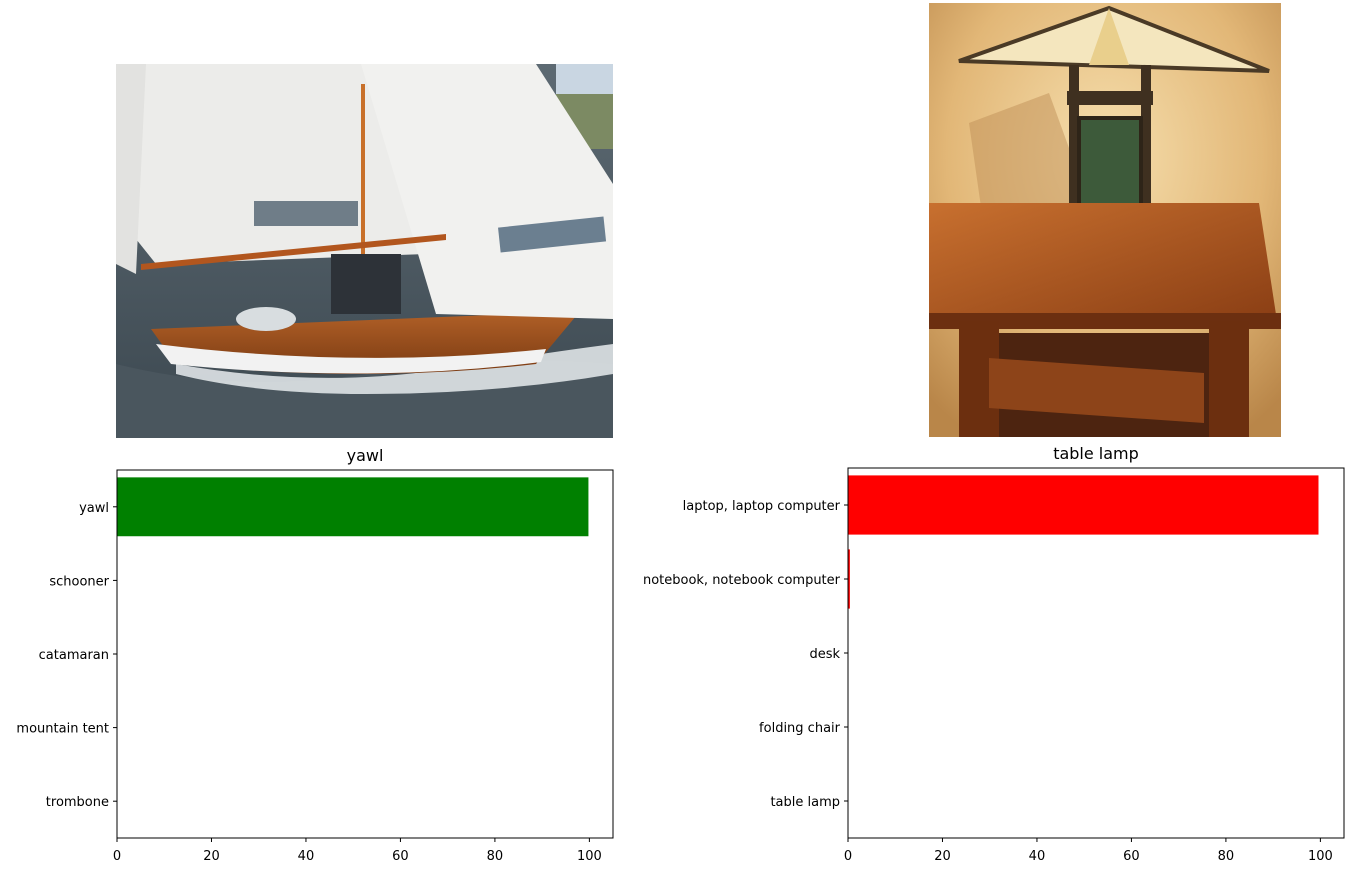 Image resolution: width=1362 pixels, height=872 pixels. I want to click on bar-laptop-laptop-computer, so click(1083, 505).